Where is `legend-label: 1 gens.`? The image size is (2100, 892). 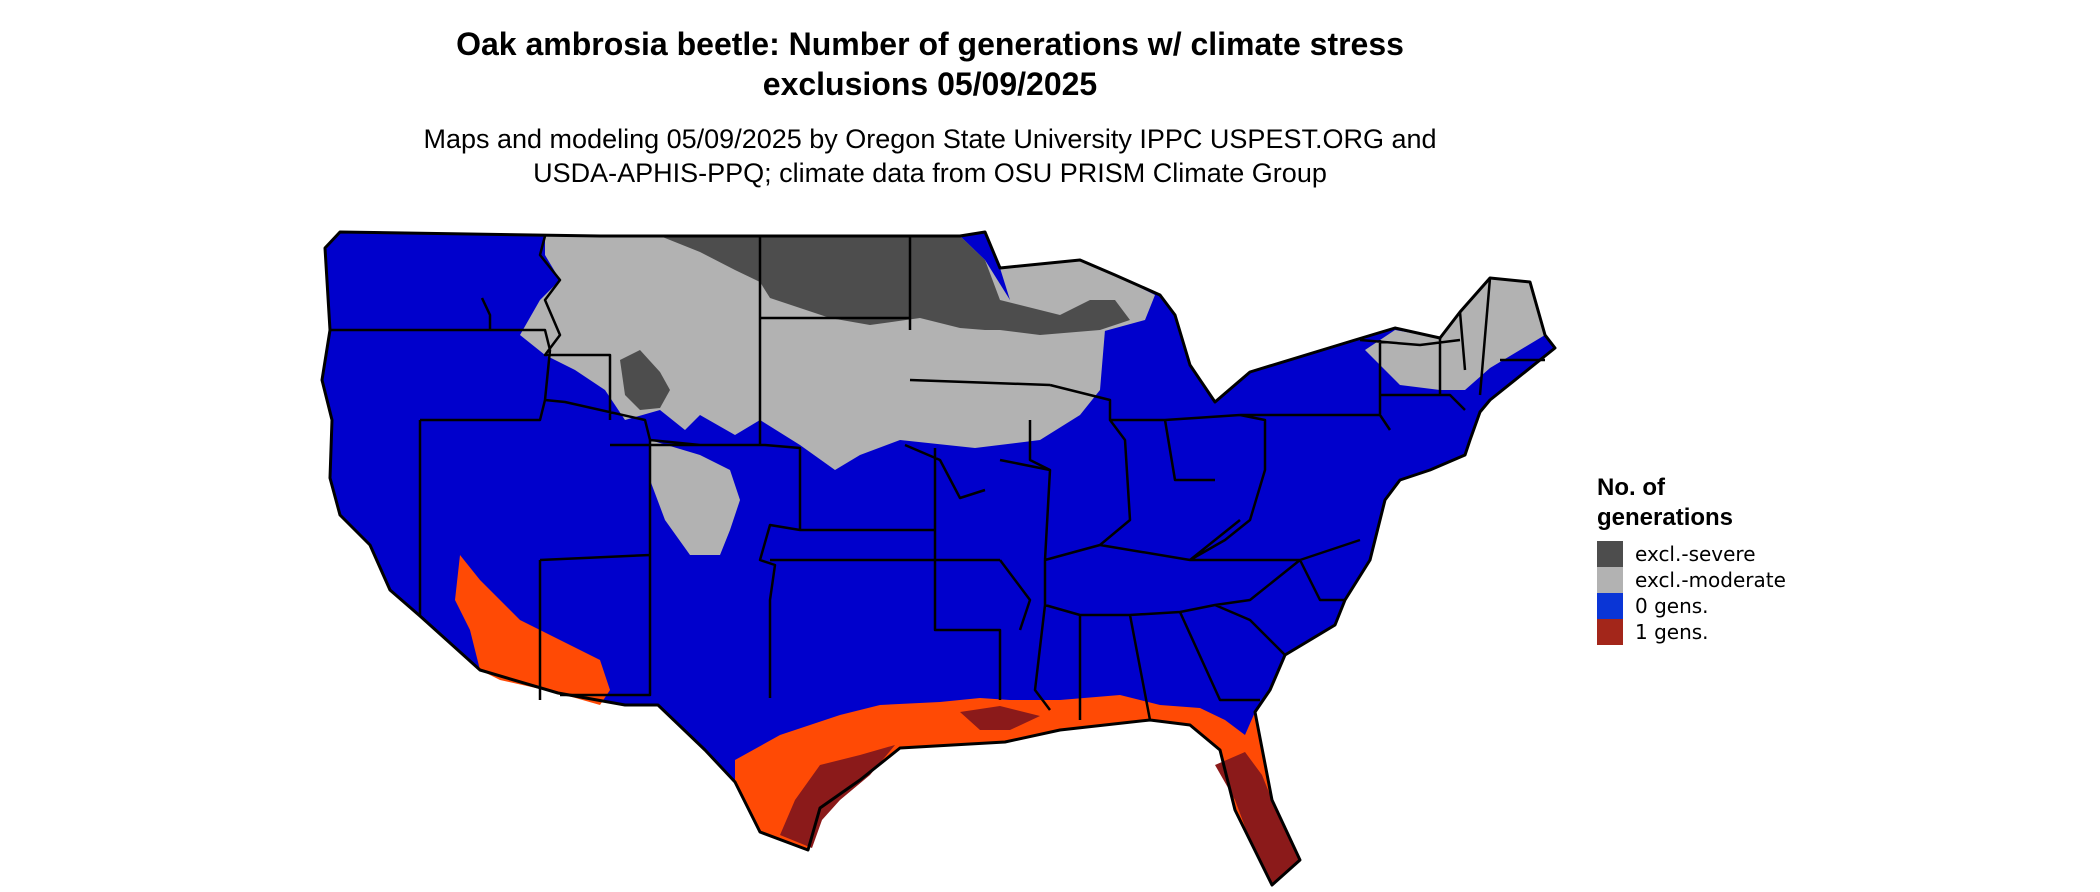
legend-label: 1 gens. is located at coordinates (1672, 632).